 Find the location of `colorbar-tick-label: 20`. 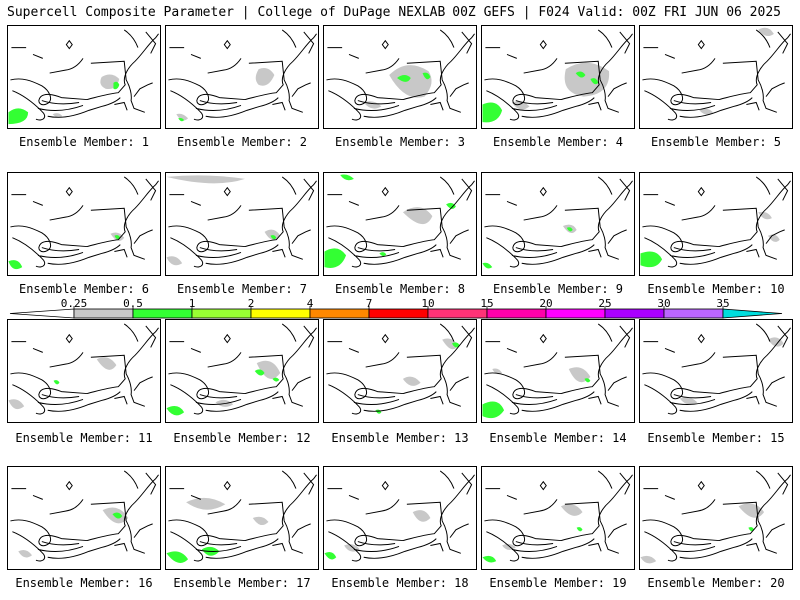

colorbar-tick-label: 20 is located at coordinates (546, 303).